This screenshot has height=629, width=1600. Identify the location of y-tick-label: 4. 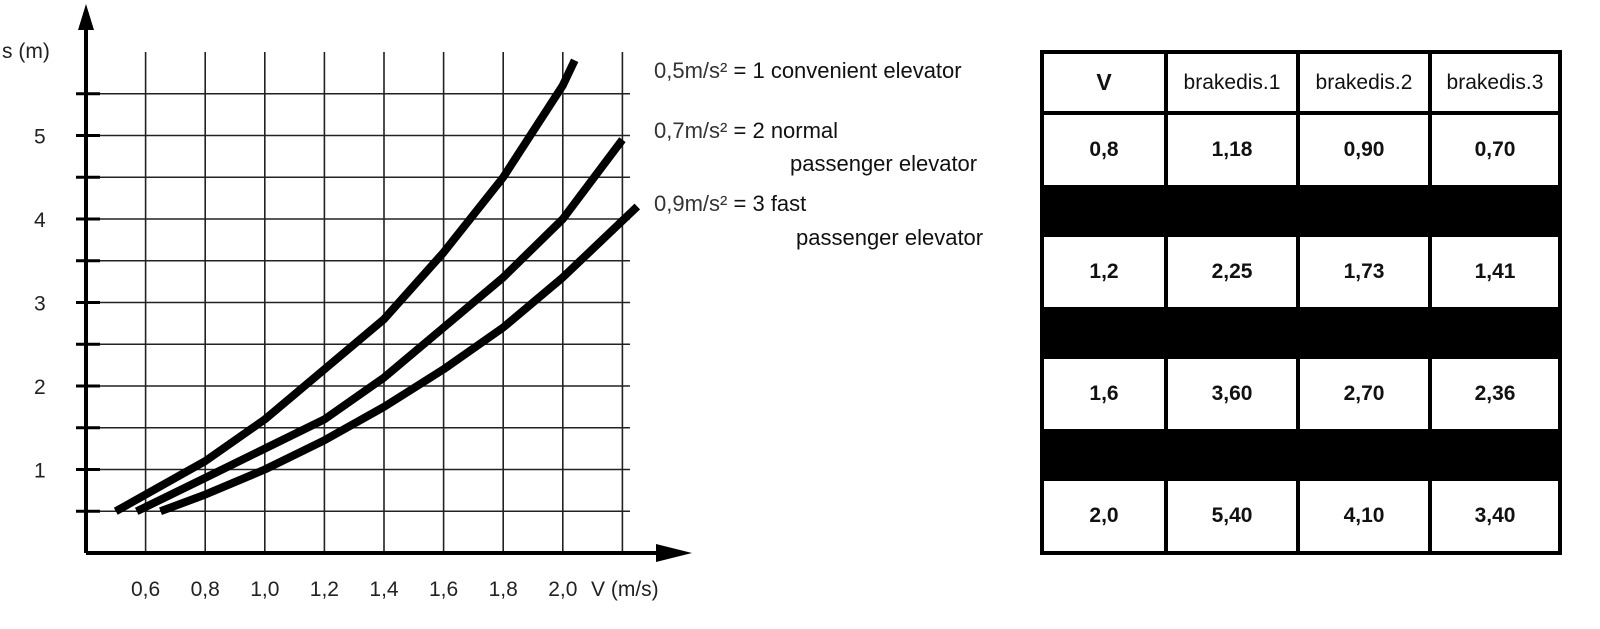
(40, 220).